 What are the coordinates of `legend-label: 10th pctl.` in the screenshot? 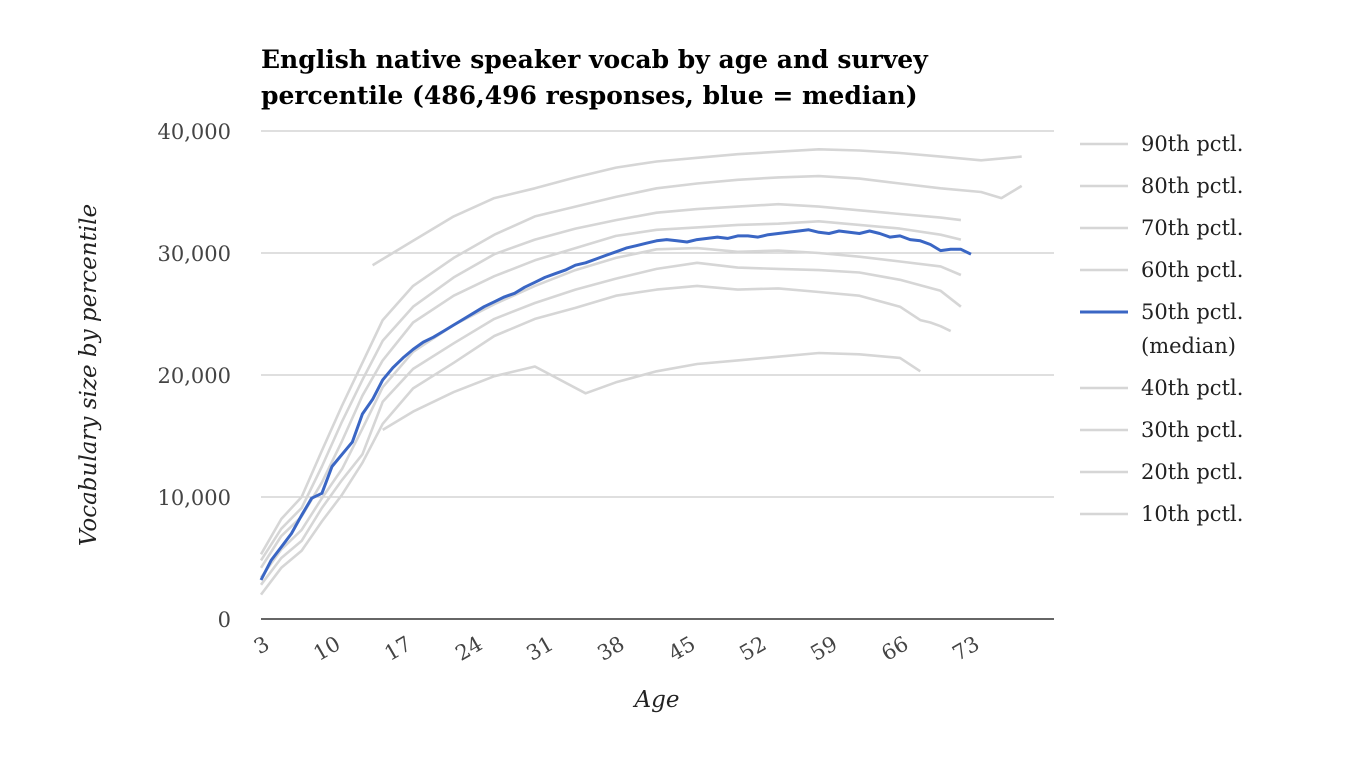 It's located at (1192, 514).